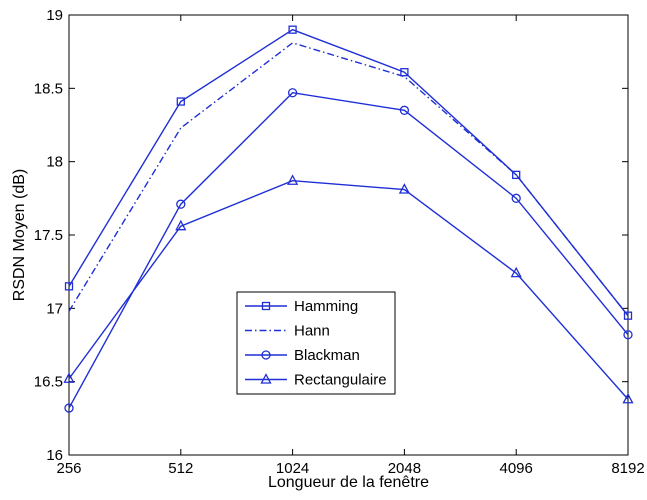  I want to click on y-tick-label: 18, so click(54, 162).